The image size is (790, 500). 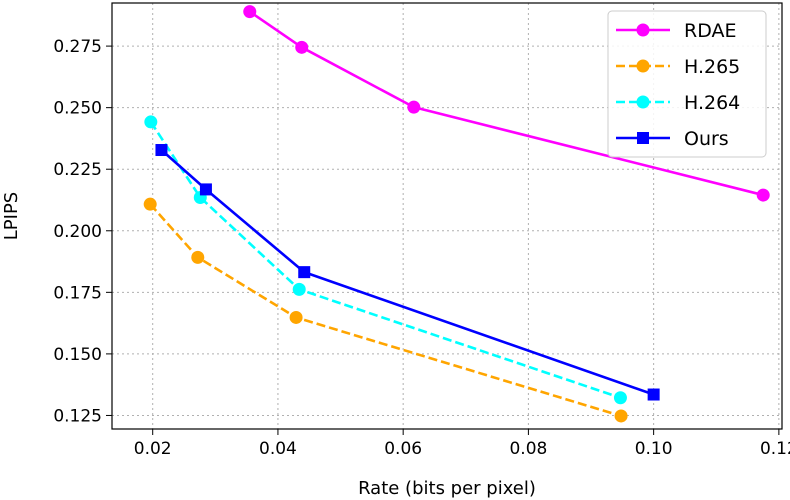 What do you see at coordinates (706, 139) in the screenshot?
I see `legend-label-ours: Ours` at bounding box center [706, 139].